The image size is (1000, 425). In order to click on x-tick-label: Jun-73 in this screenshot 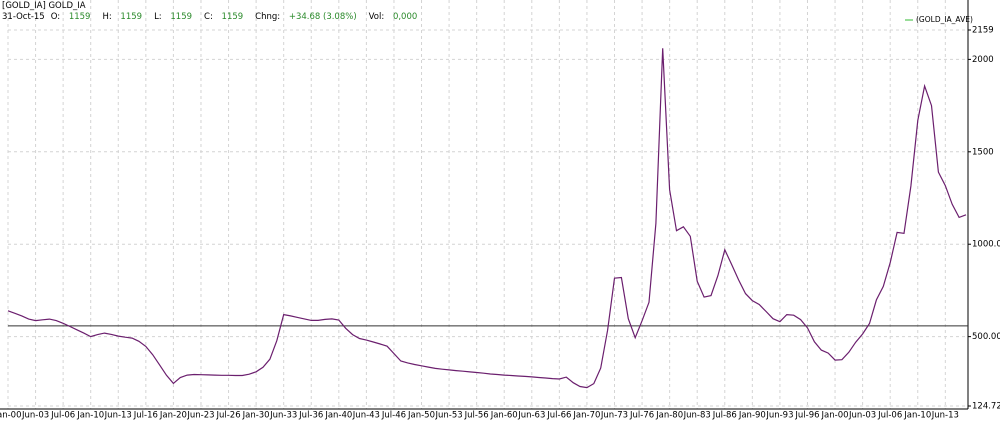, I will do `click(614, 416)`.